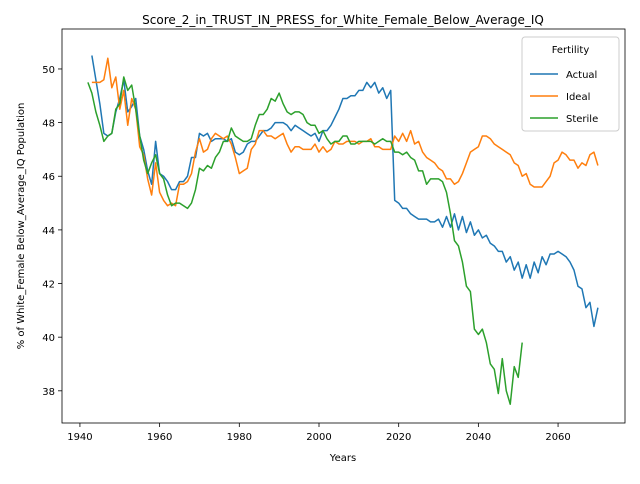  Describe the element at coordinates (318, 437) in the screenshot. I see `x-tick-label: 2000` at that location.